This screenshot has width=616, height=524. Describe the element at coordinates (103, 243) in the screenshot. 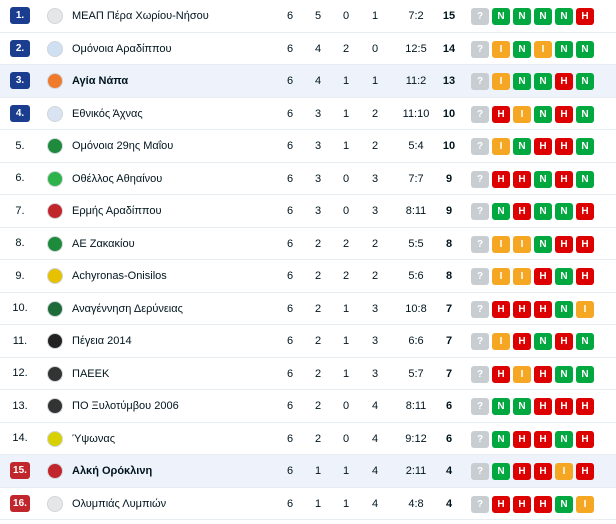

I see `team-name-link: ΑΕ Ζακακίου` at that location.